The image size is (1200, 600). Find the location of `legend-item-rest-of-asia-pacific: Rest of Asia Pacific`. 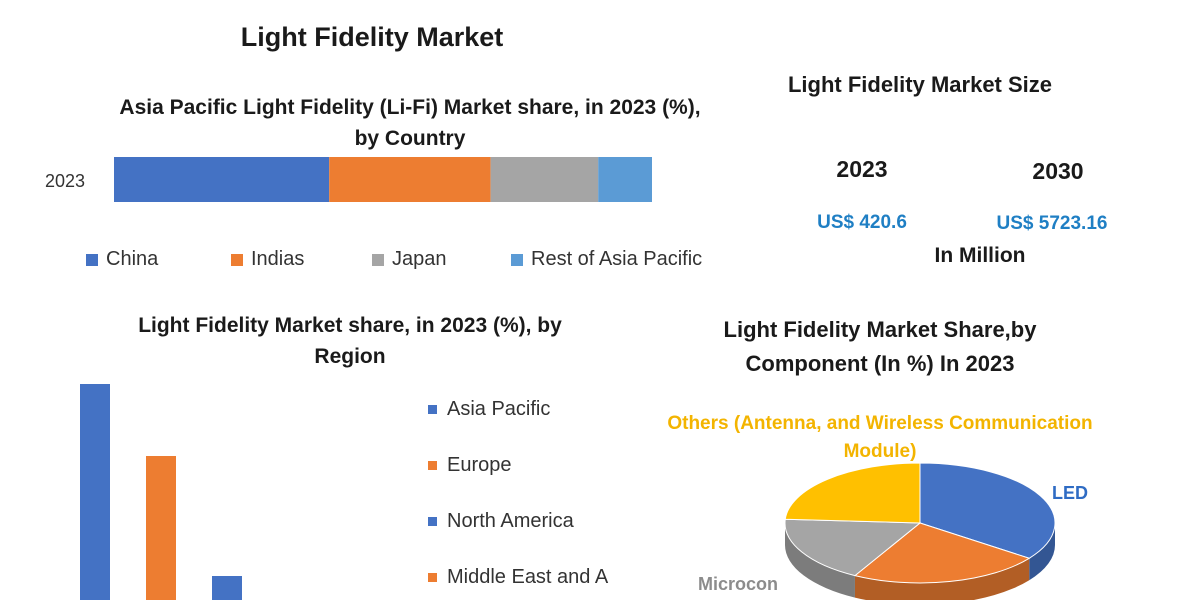

legend-item-rest-of-asia-pacific: Rest of Asia Pacific is located at coordinates (606, 259).